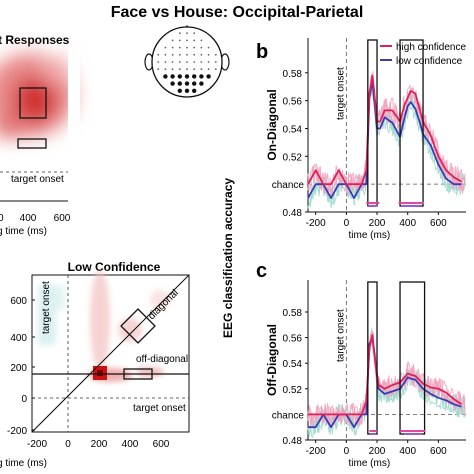 This screenshot has height=474, width=474. What do you see at coordinates (23, 463) in the screenshot?
I see `panel-low-xlabel: g time (ms)` at bounding box center [23, 463].